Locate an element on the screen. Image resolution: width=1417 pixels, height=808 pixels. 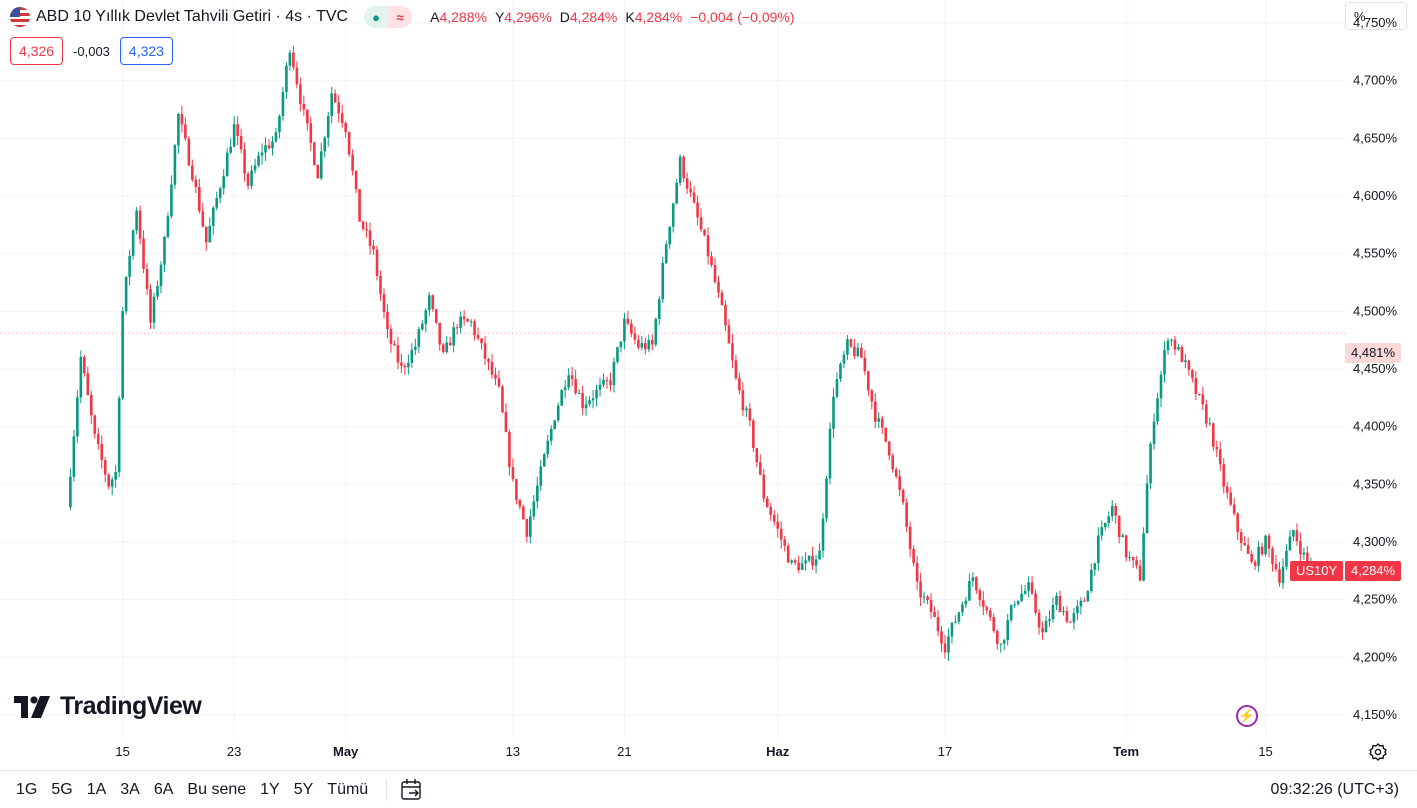
range-1m-button: 1A is located at coordinates (96, 789).